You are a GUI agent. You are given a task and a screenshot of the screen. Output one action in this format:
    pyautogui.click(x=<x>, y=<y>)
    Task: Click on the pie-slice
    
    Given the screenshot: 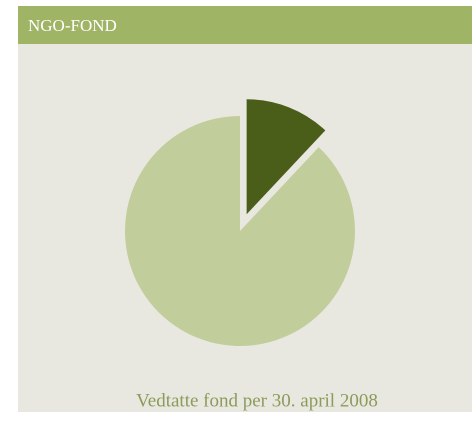 What is the action you would take?
    pyautogui.click(x=286, y=157)
    